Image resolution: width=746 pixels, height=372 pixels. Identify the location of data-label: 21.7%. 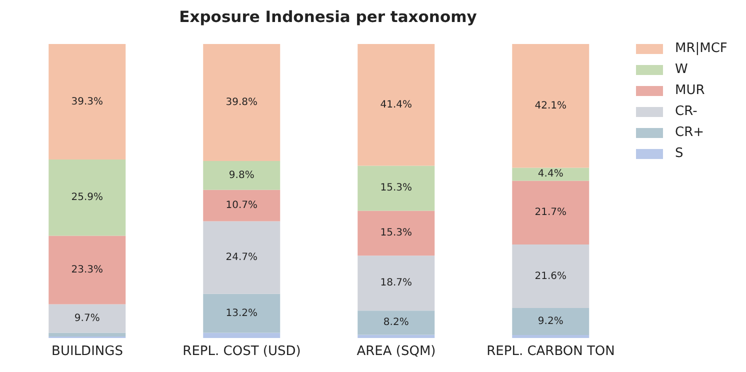
(550, 212).